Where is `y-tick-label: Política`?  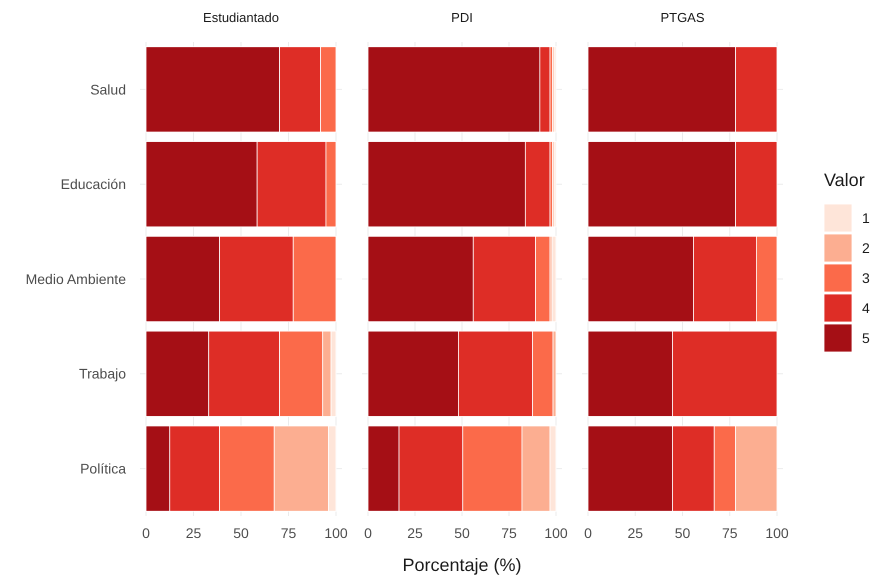 y-tick-label: Política is located at coordinates (103, 468).